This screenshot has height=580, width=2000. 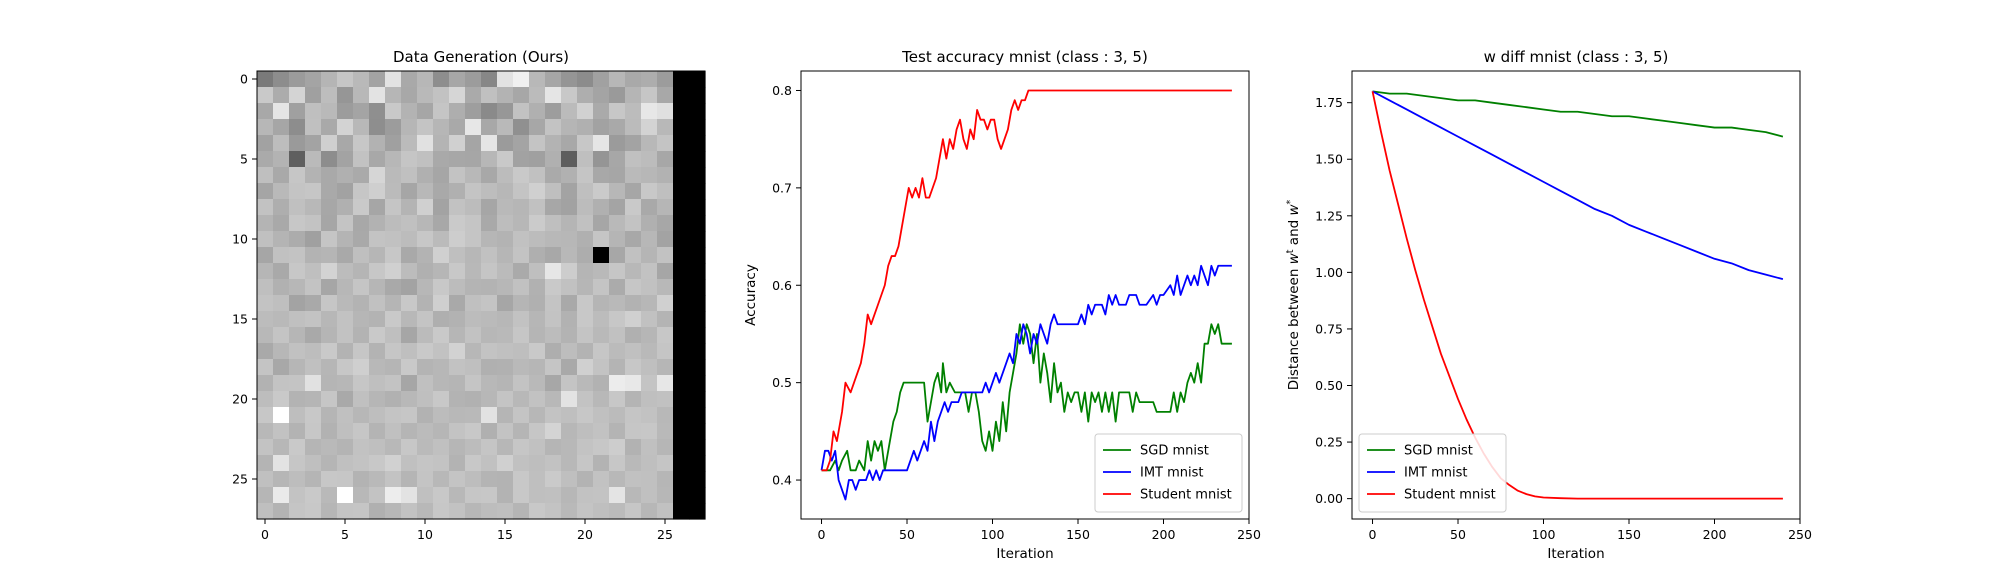 What do you see at coordinates (1249, 534) in the screenshot?
I see `x-tick-label: 250` at bounding box center [1249, 534].